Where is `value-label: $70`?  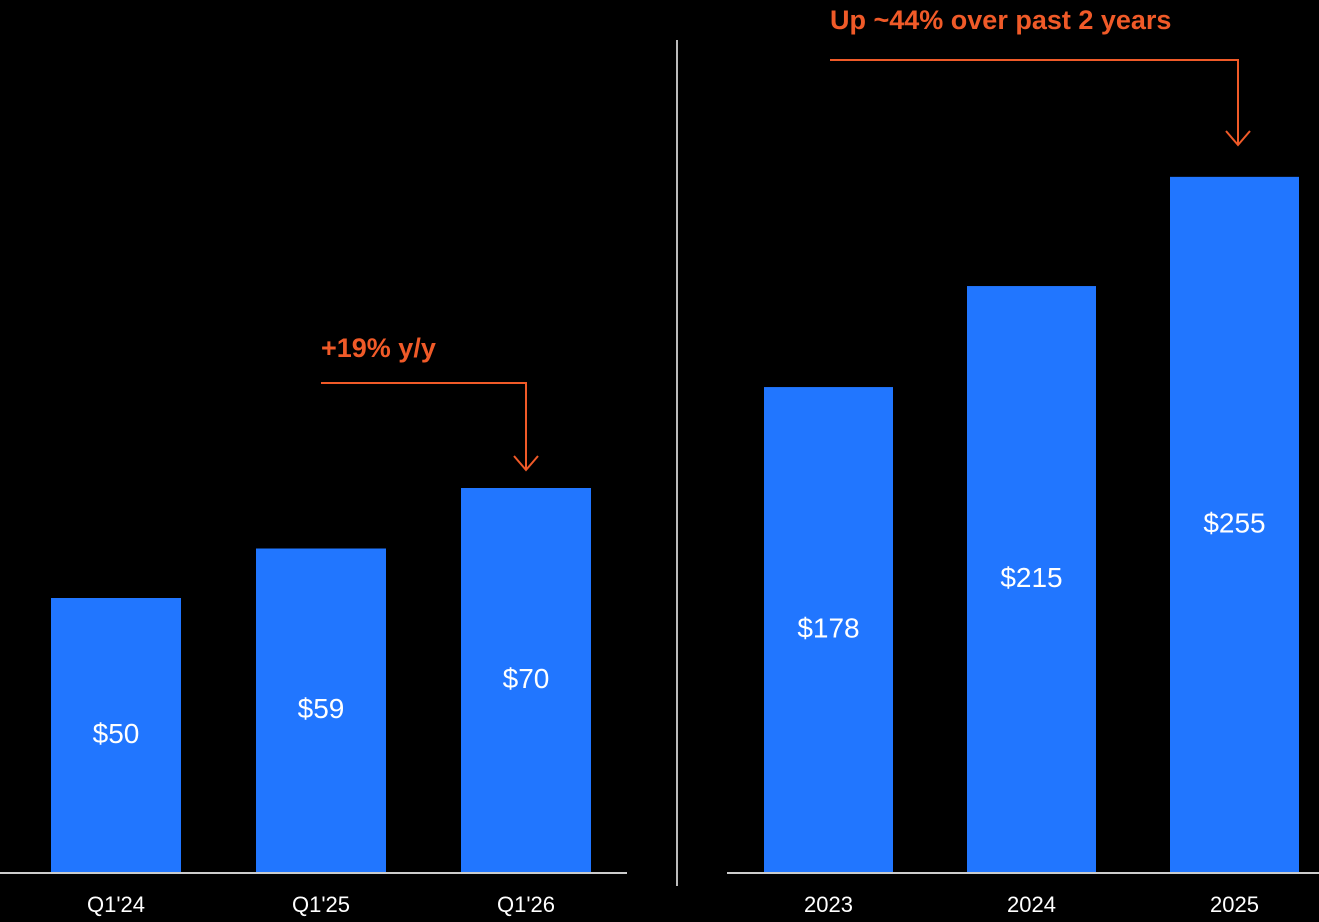 value-label: $70 is located at coordinates (526, 678).